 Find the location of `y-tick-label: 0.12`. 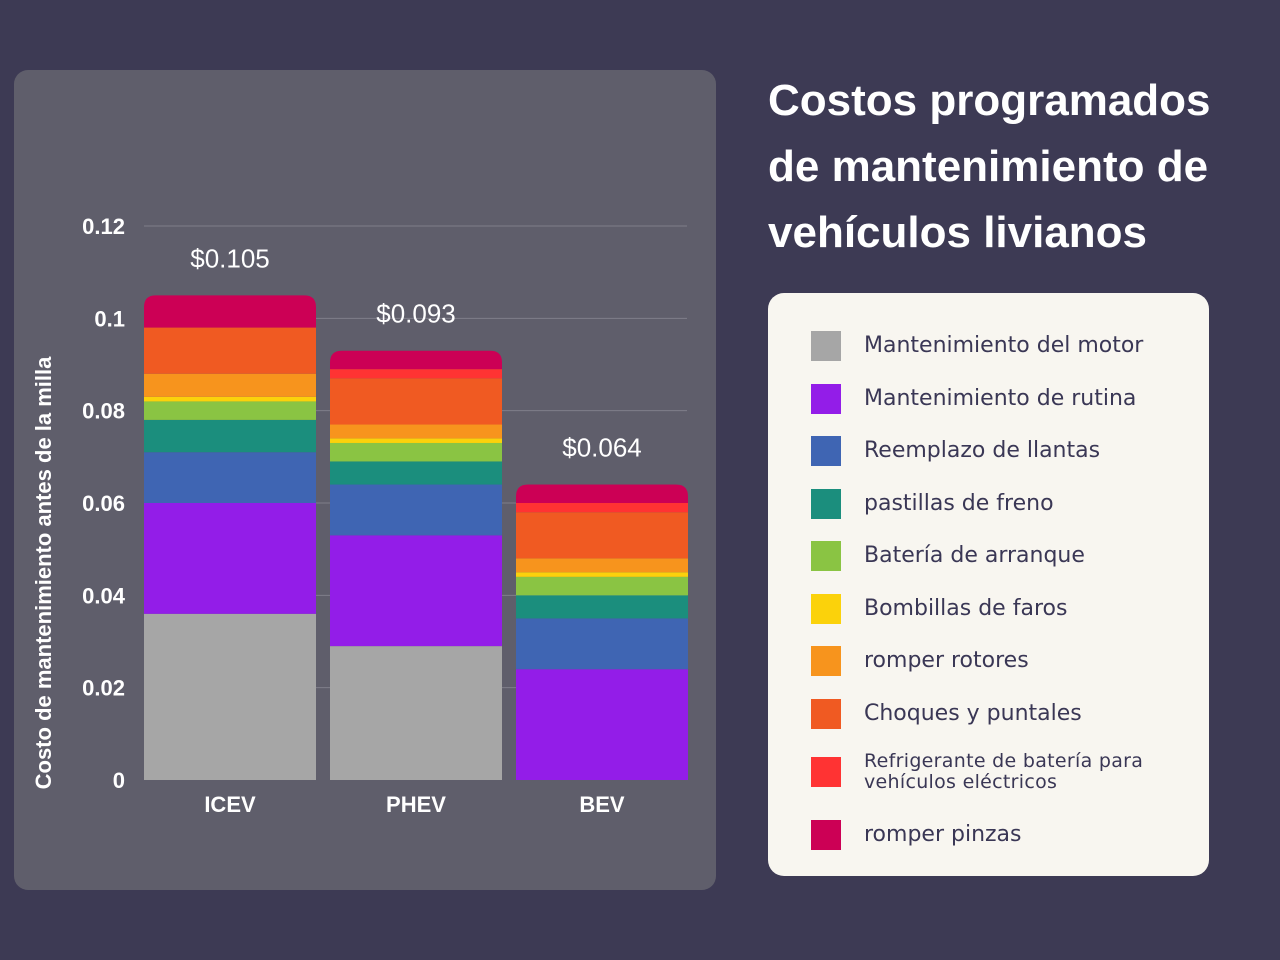

y-tick-label: 0.12 is located at coordinates (103, 226).